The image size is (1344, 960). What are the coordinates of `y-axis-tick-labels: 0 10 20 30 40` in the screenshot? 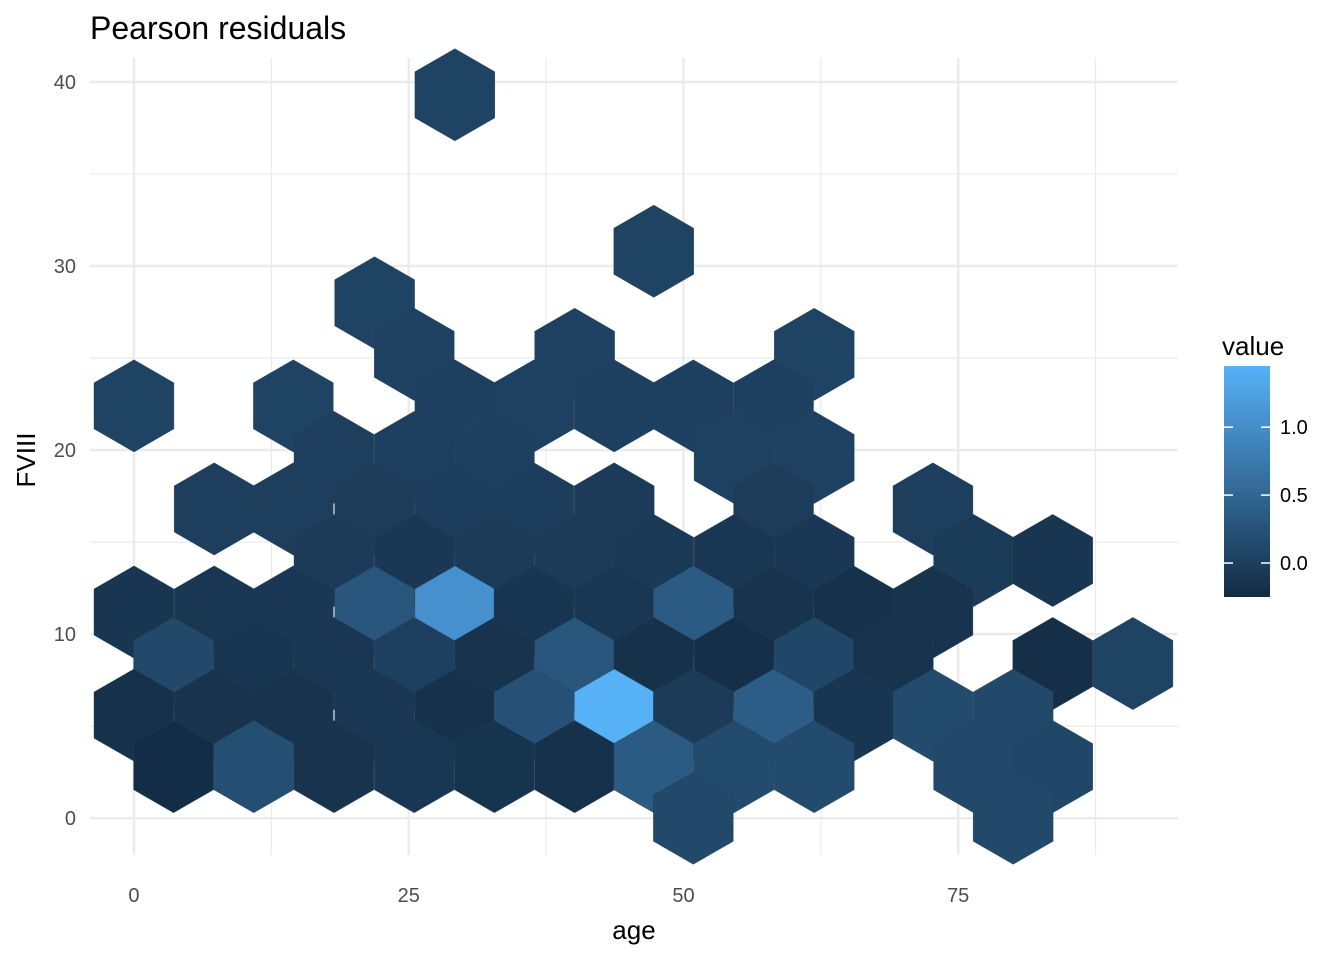 It's located at (65, 451).